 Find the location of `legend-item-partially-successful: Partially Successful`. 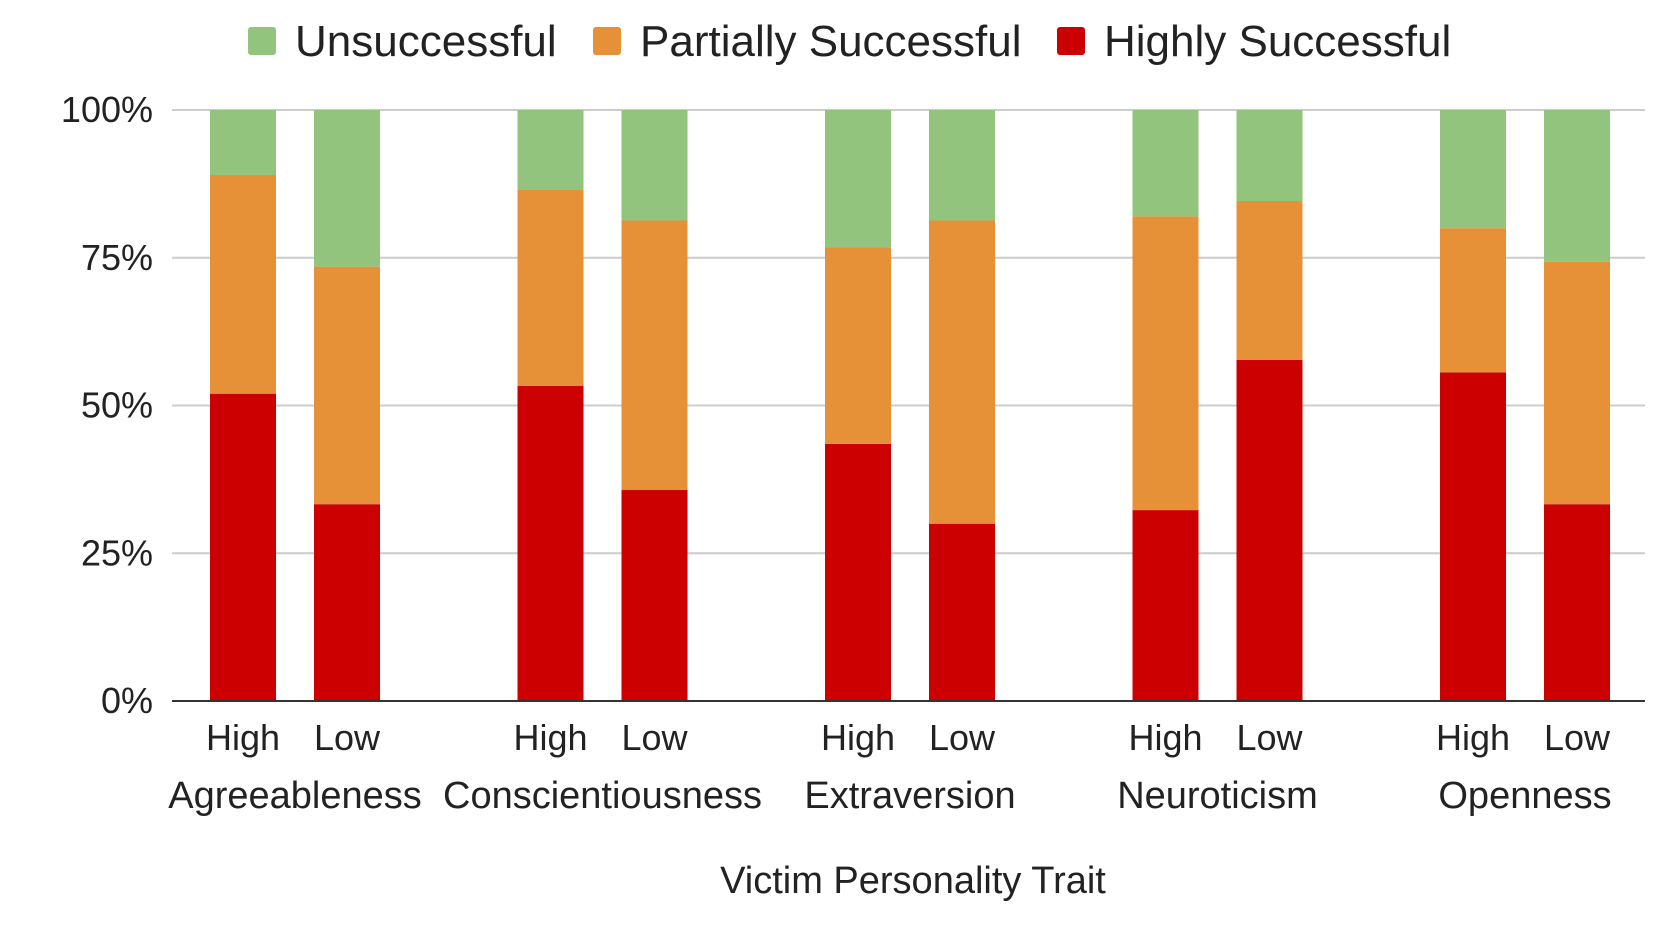

legend-item-partially-successful: Partially Successful is located at coordinates (807, 41).